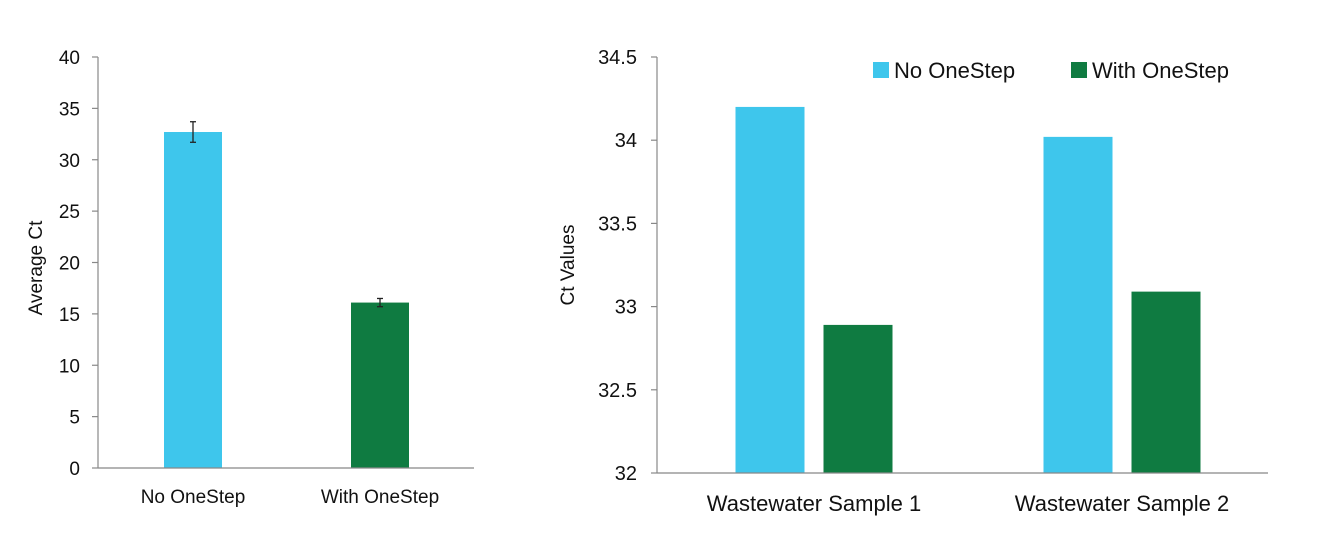 The image size is (1322, 543). What do you see at coordinates (36, 267) in the screenshot?
I see `y-axis-label: Average Ct` at bounding box center [36, 267].